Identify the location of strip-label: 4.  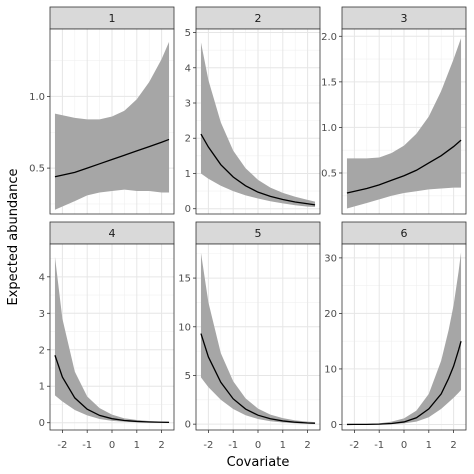
(112, 233).